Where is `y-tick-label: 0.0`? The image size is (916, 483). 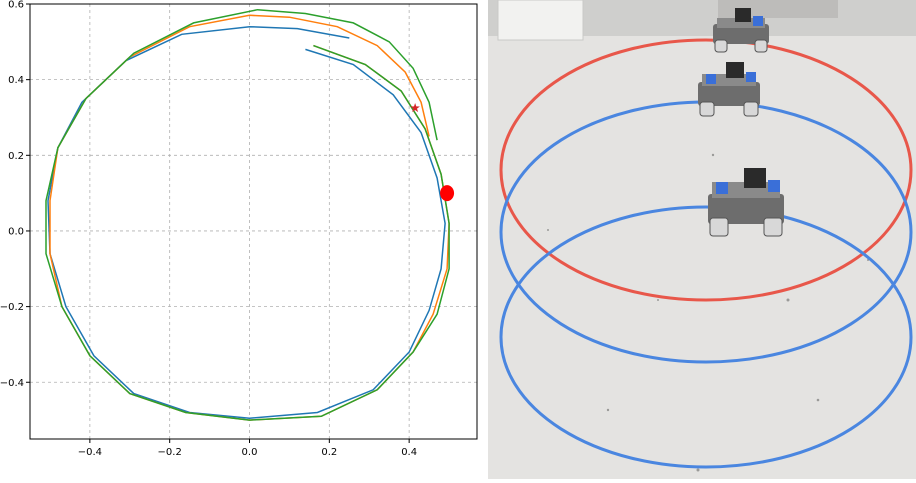
y-tick-label: 0.0 is located at coordinates (16, 231).